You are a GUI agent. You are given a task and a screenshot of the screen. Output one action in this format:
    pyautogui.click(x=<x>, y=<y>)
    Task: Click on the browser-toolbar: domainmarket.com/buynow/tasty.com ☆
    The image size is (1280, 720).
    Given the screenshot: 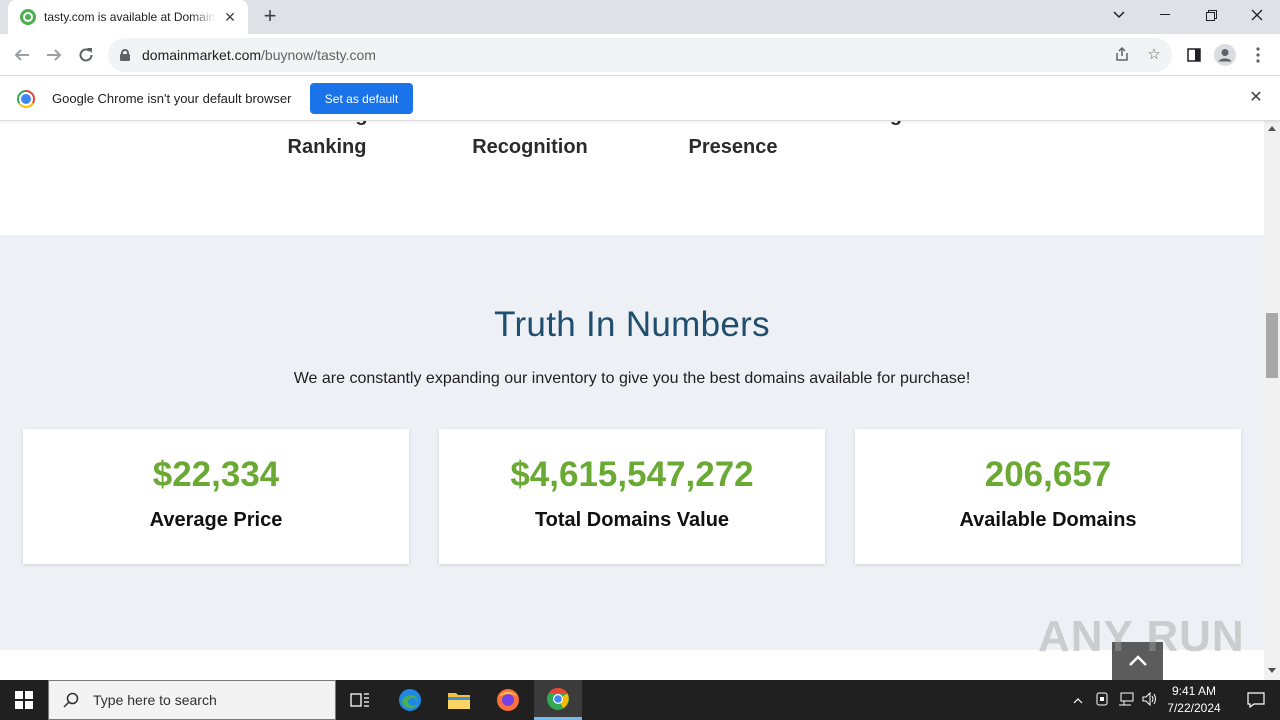 What is the action you would take?
    pyautogui.click(x=640, y=55)
    